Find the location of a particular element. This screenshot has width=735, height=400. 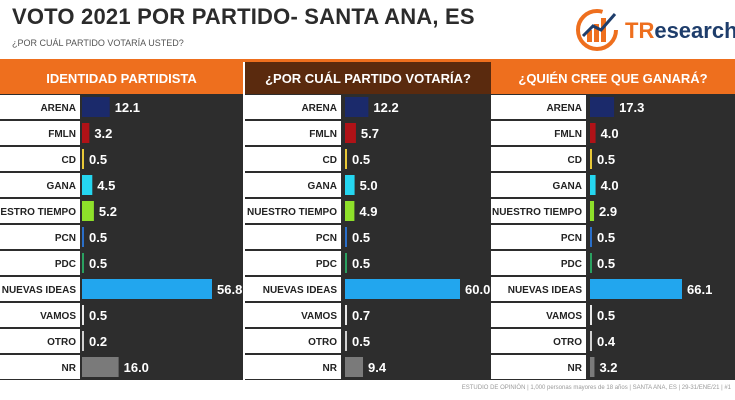

value-label-fmln: 3.2 is located at coordinates (103, 133).